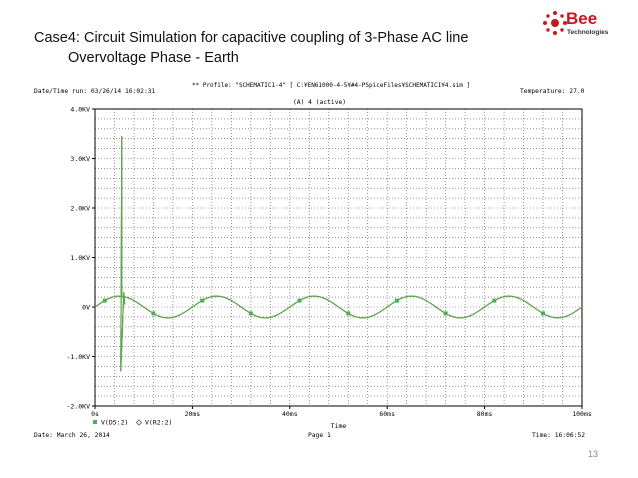  I want to click on x-tick-label: 40ms, so click(290, 414).